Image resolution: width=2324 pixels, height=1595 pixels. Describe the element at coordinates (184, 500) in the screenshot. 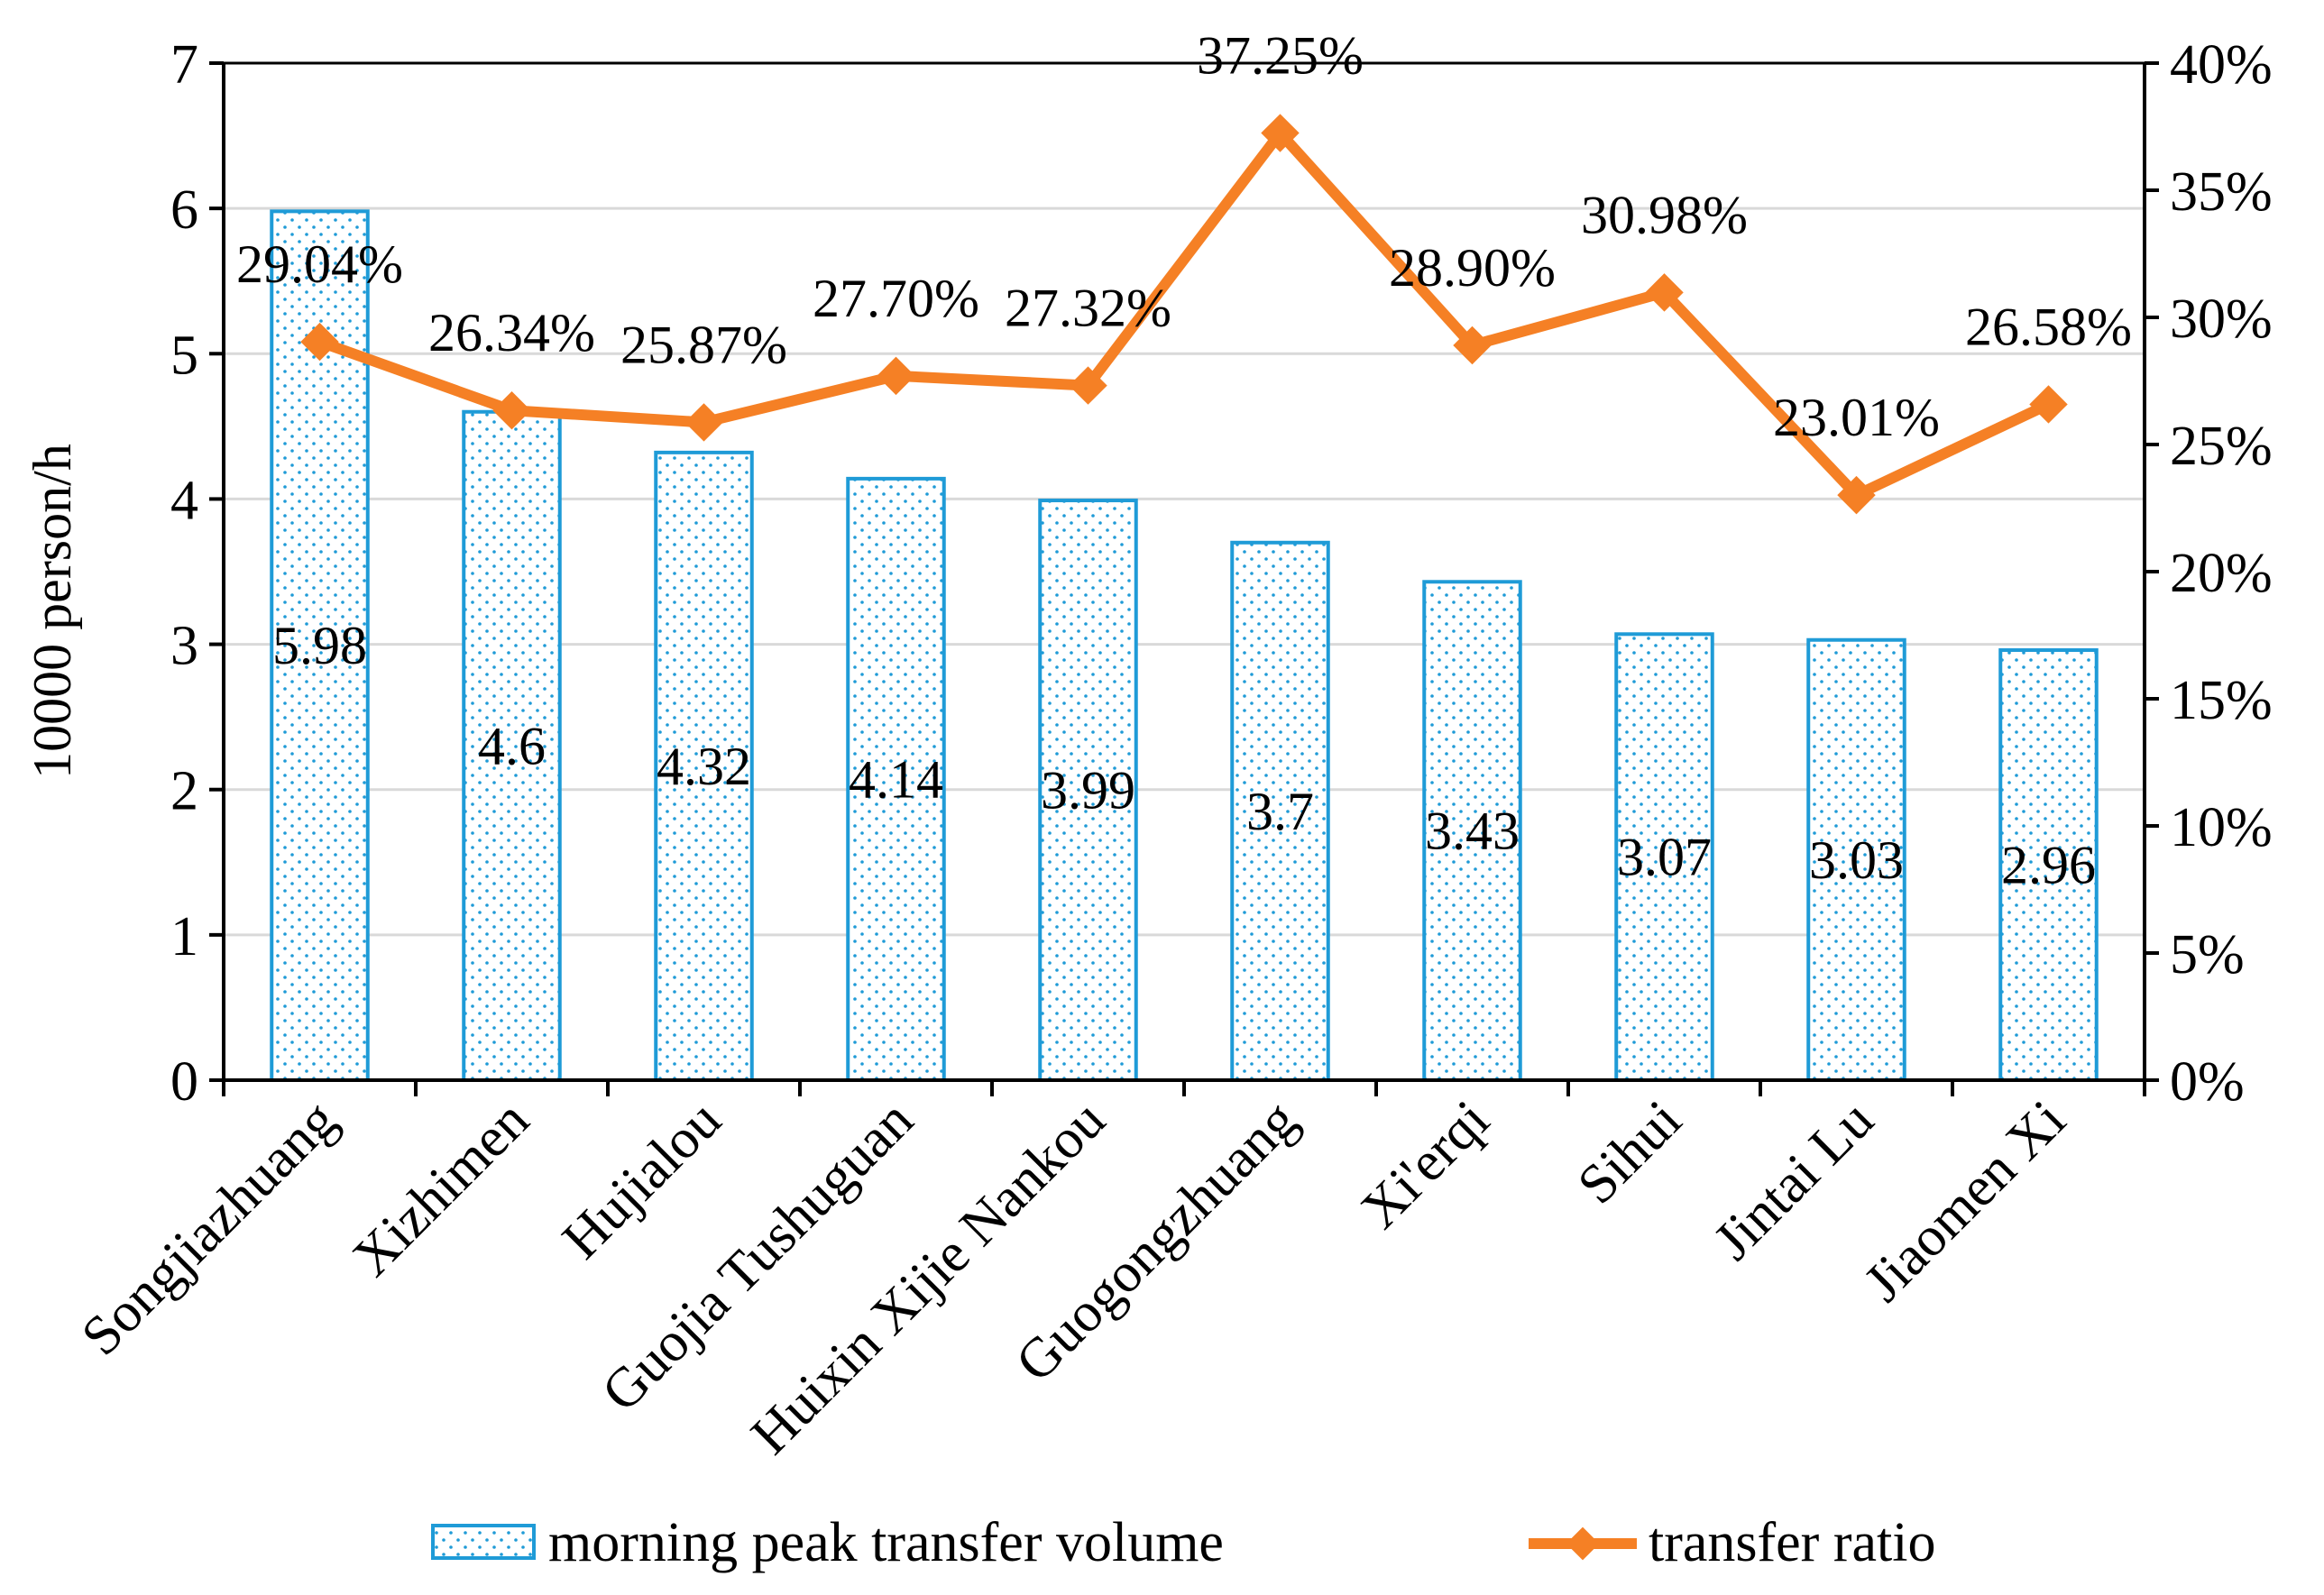

I see `y-tick-label: 4` at that location.